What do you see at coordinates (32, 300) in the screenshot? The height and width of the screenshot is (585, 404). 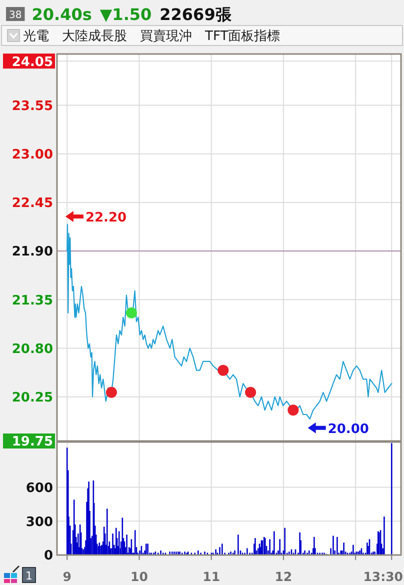 I see `y-tick-label: 21.35` at bounding box center [32, 300].